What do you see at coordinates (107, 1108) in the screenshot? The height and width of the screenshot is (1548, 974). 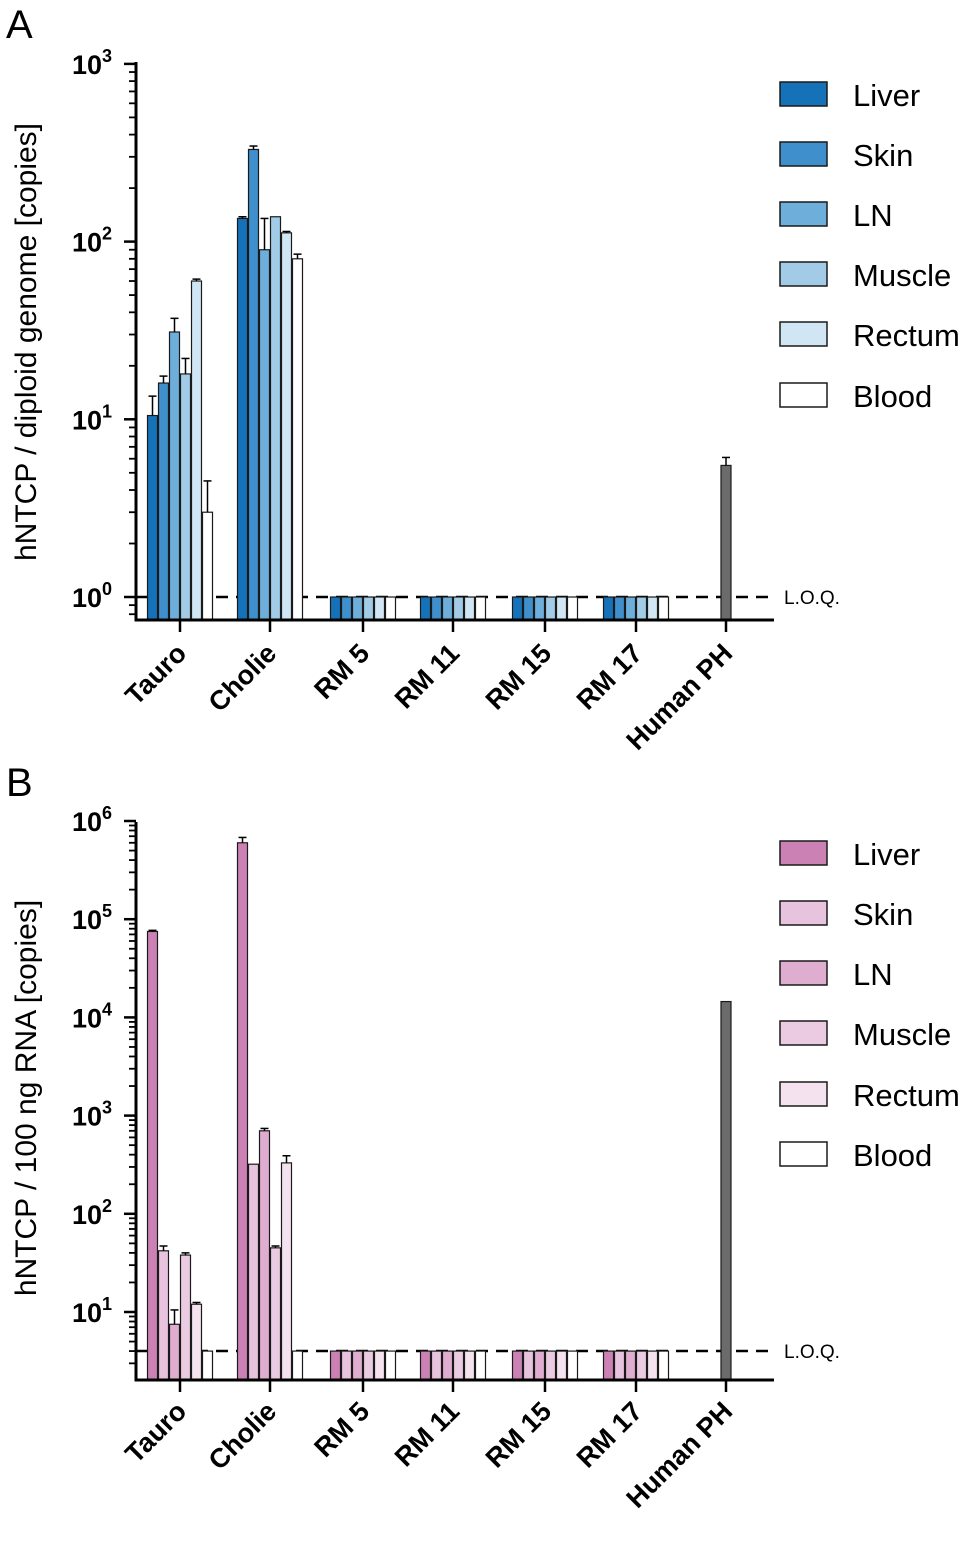 I see `y-tick-exponent: 3` at bounding box center [107, 1108].